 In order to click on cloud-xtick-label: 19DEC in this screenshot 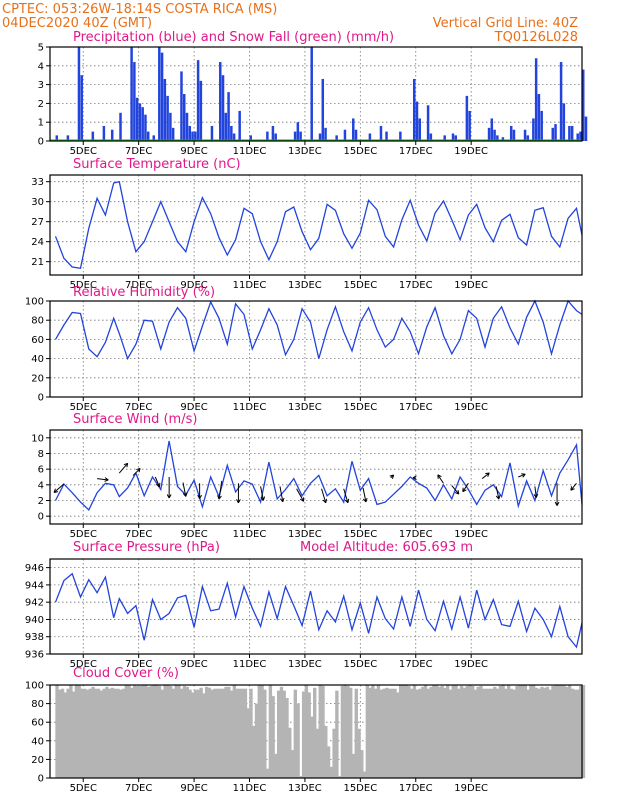, I will do `click(471, 788)`.